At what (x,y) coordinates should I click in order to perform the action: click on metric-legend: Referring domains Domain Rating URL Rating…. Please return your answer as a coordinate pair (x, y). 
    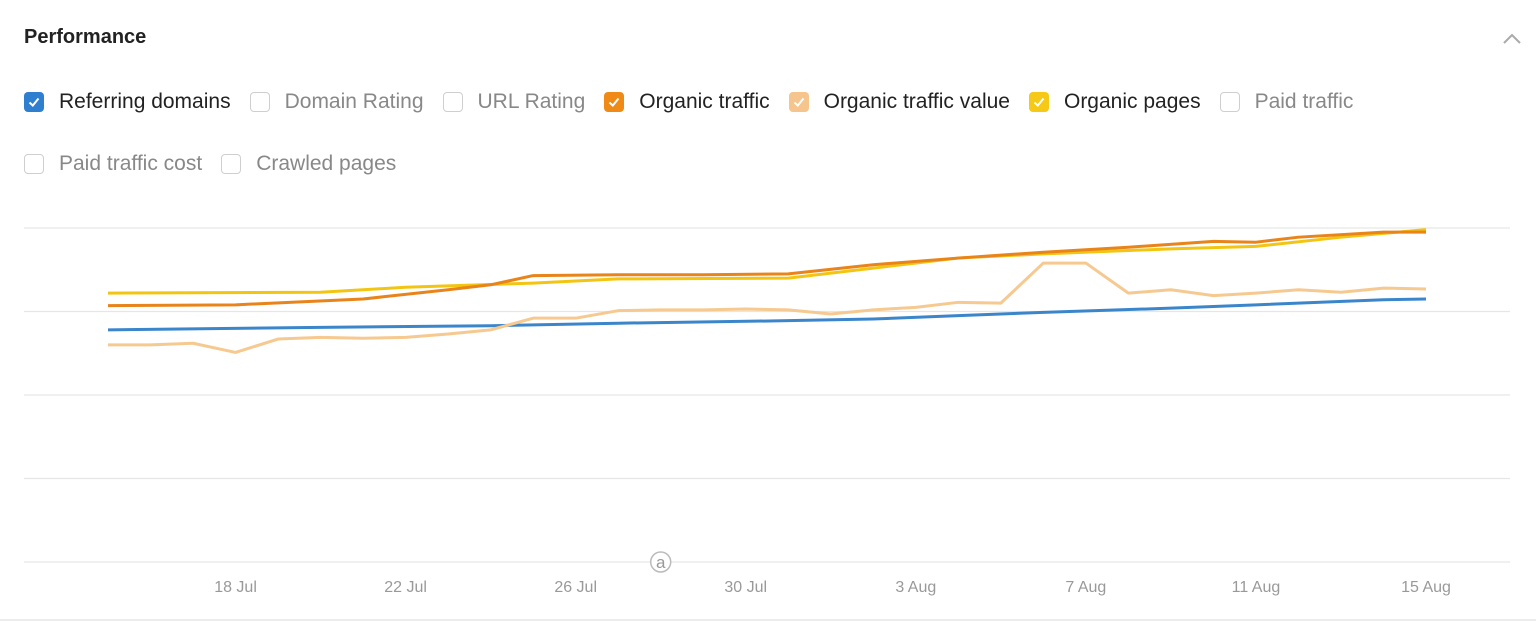
    Looking at the image, I should click on (764, 133).